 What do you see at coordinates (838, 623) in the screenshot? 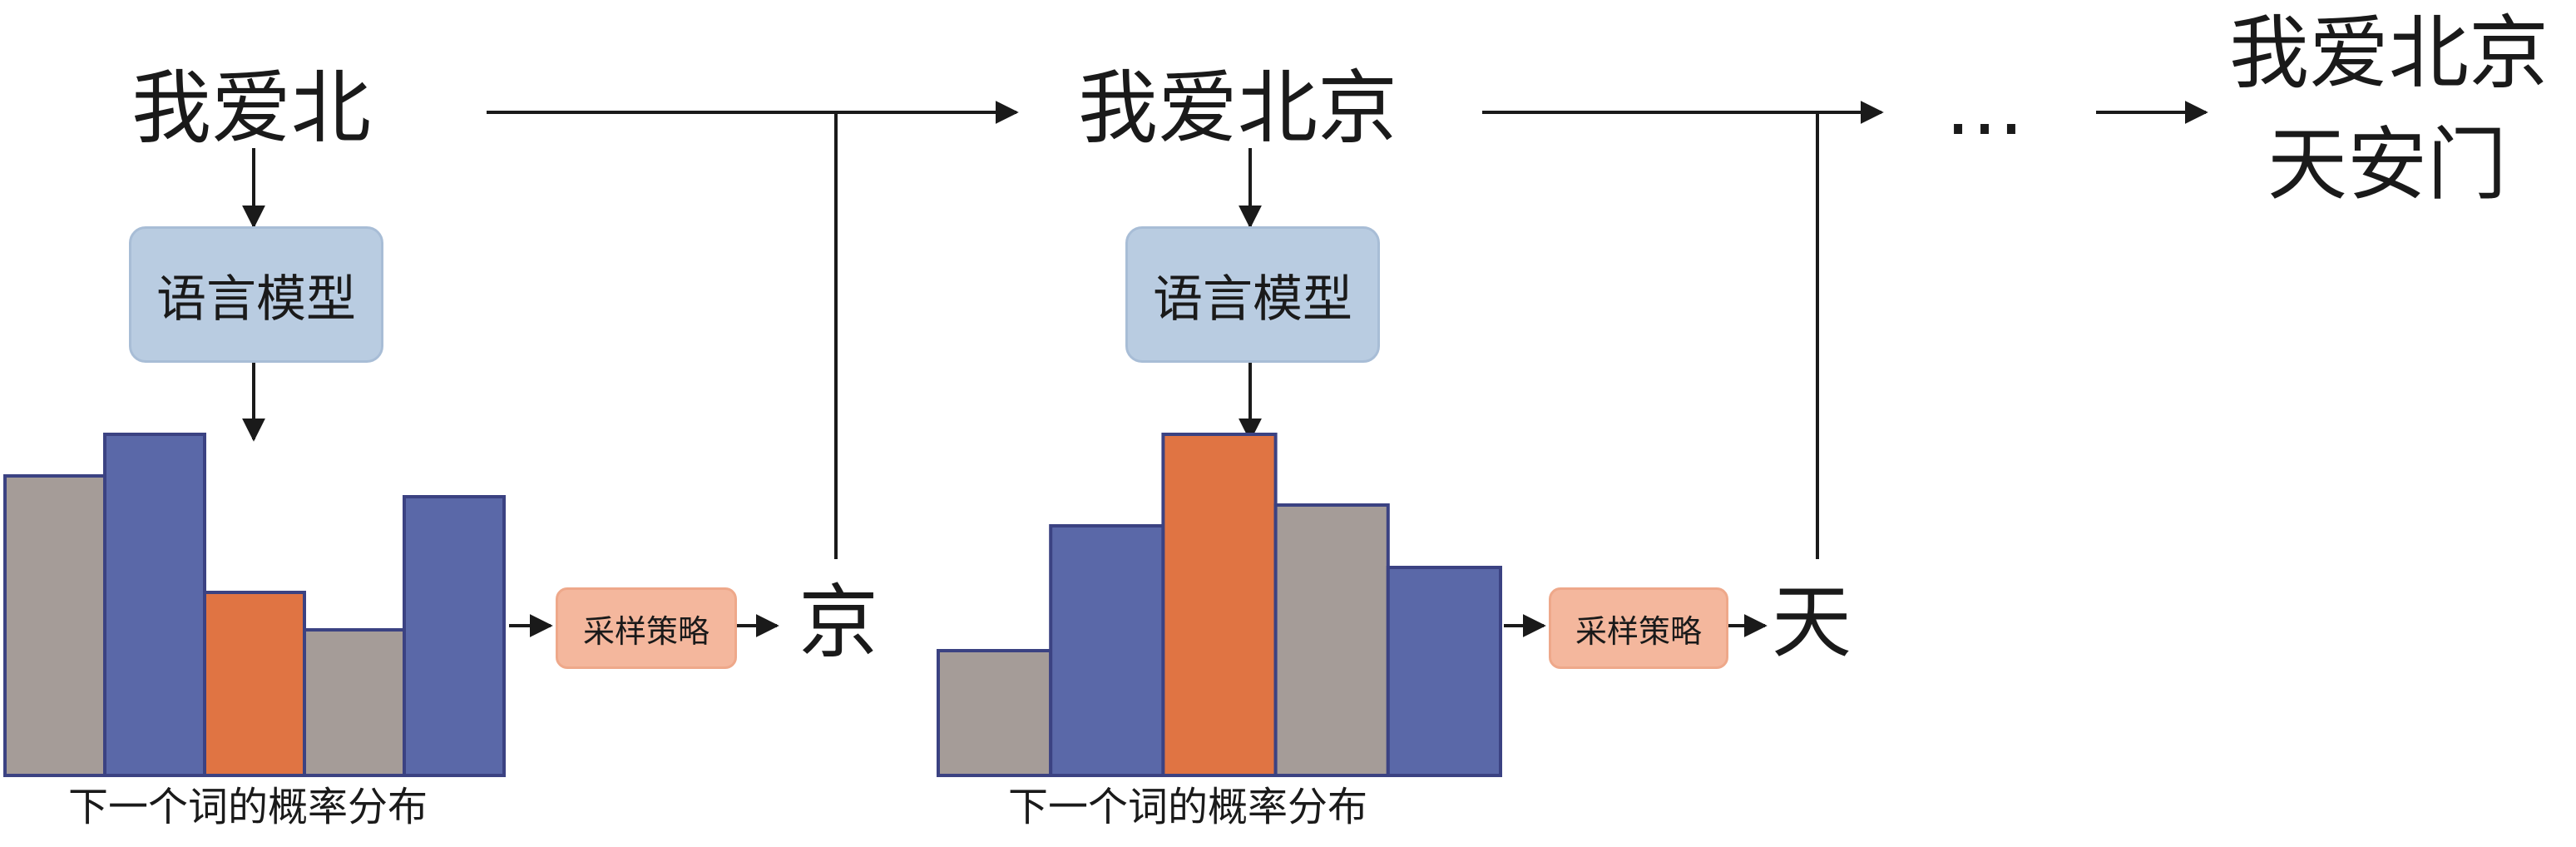
I see `output-token-step-1: 京` at bounding box center [838, 623].